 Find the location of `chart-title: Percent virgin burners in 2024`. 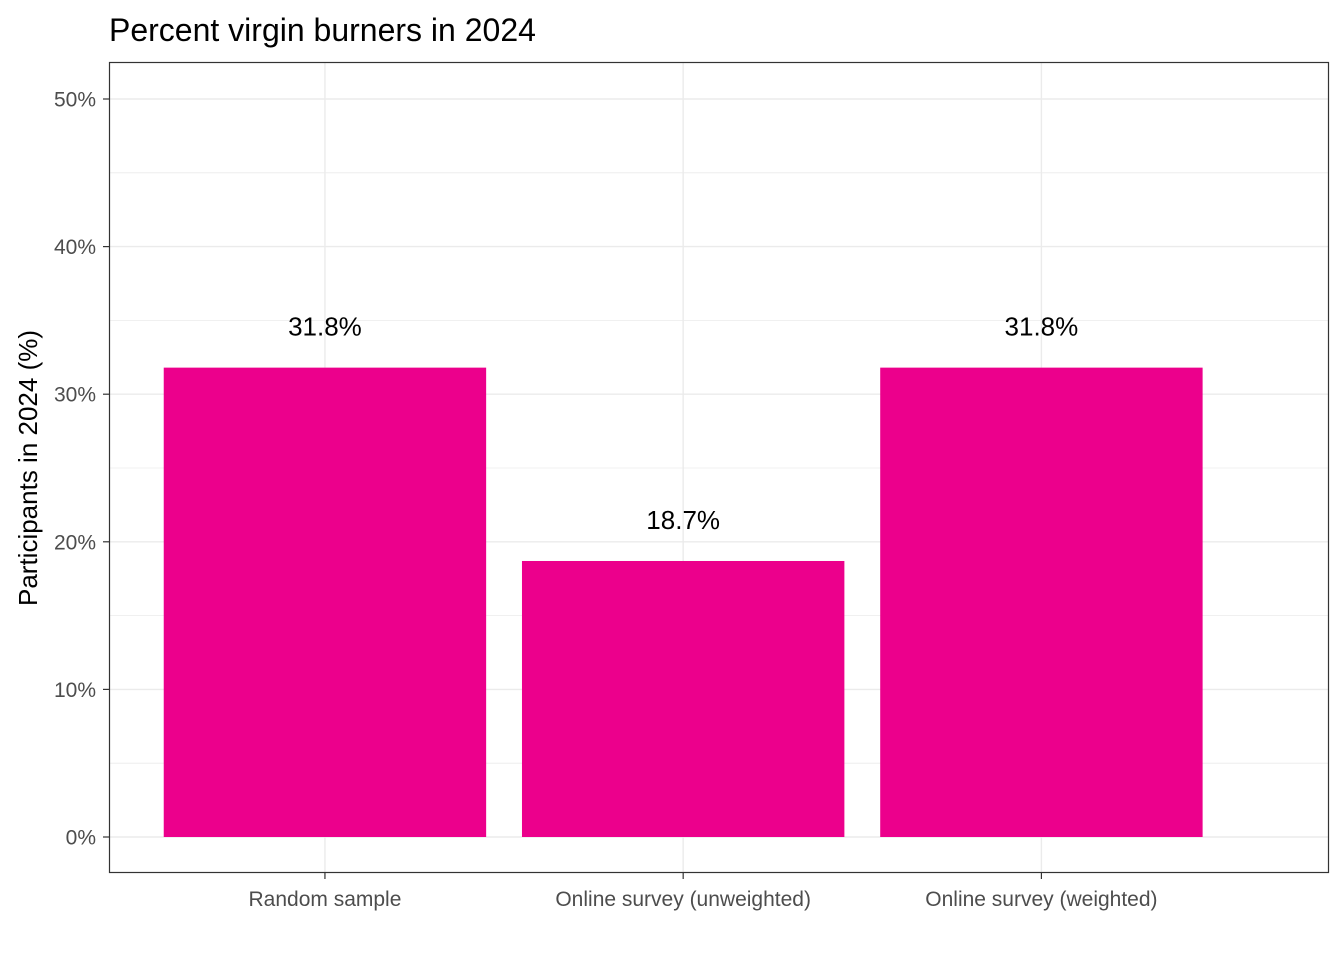

chart-title: Percent virgin burners in 2024 is located at coordinates (322, 30).